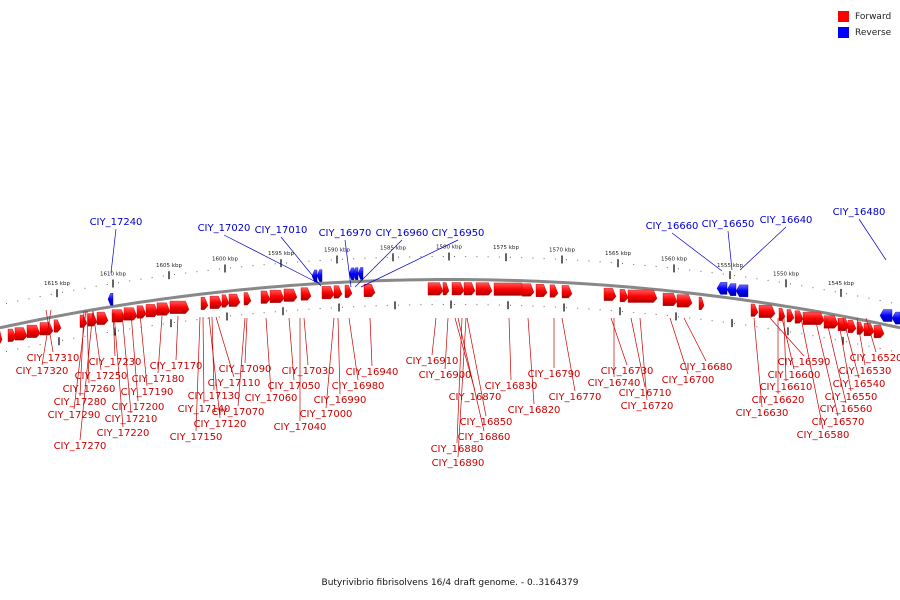  What do you see at coordinates (873, 32) in the screenshot?
I see `legend-reverse-label: Reverse` at bounding box center [873, 32].